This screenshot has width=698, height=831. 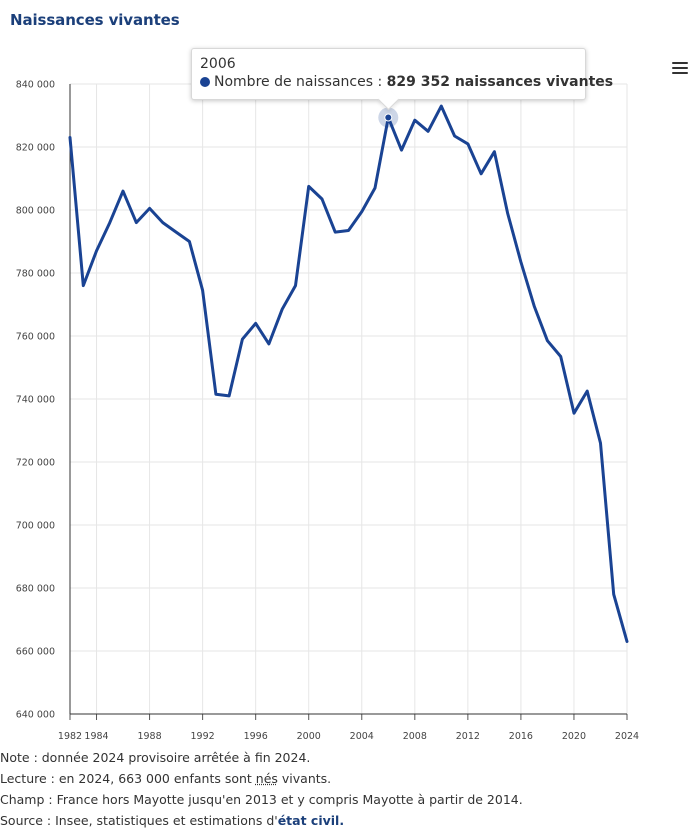 I want to click on x-tick-label: 2016, so click(x=521, y=736).